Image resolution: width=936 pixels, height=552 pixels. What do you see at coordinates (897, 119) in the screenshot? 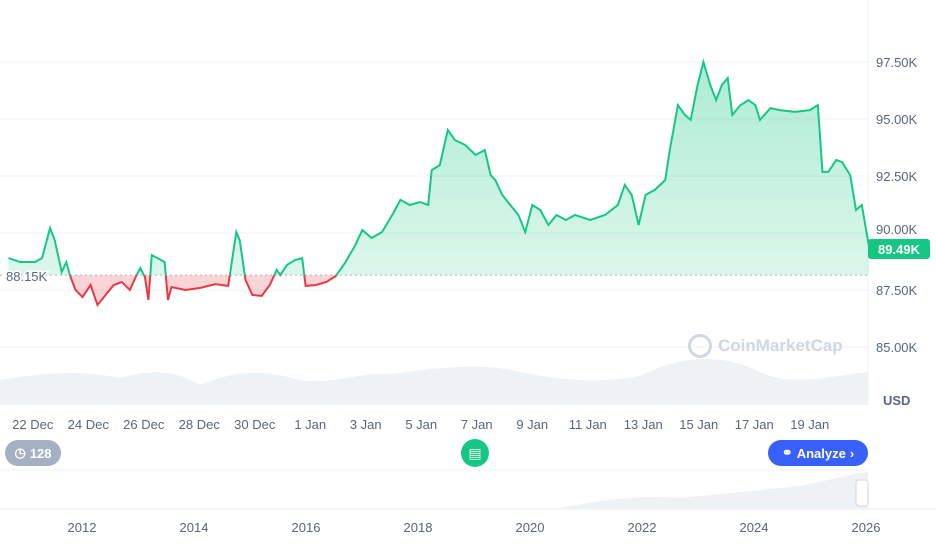
I see `y-tick-label: 95.00K` at bounding box center [897, 119].